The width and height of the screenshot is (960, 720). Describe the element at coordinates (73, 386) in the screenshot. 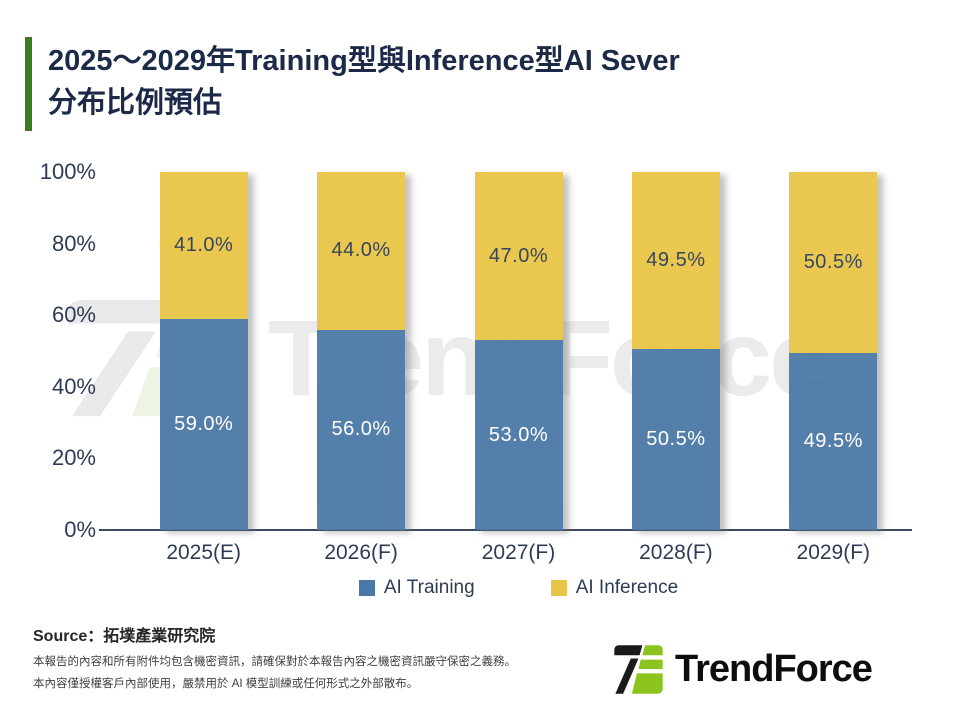

I see `y-axis-tick-label: 40%` at that location.